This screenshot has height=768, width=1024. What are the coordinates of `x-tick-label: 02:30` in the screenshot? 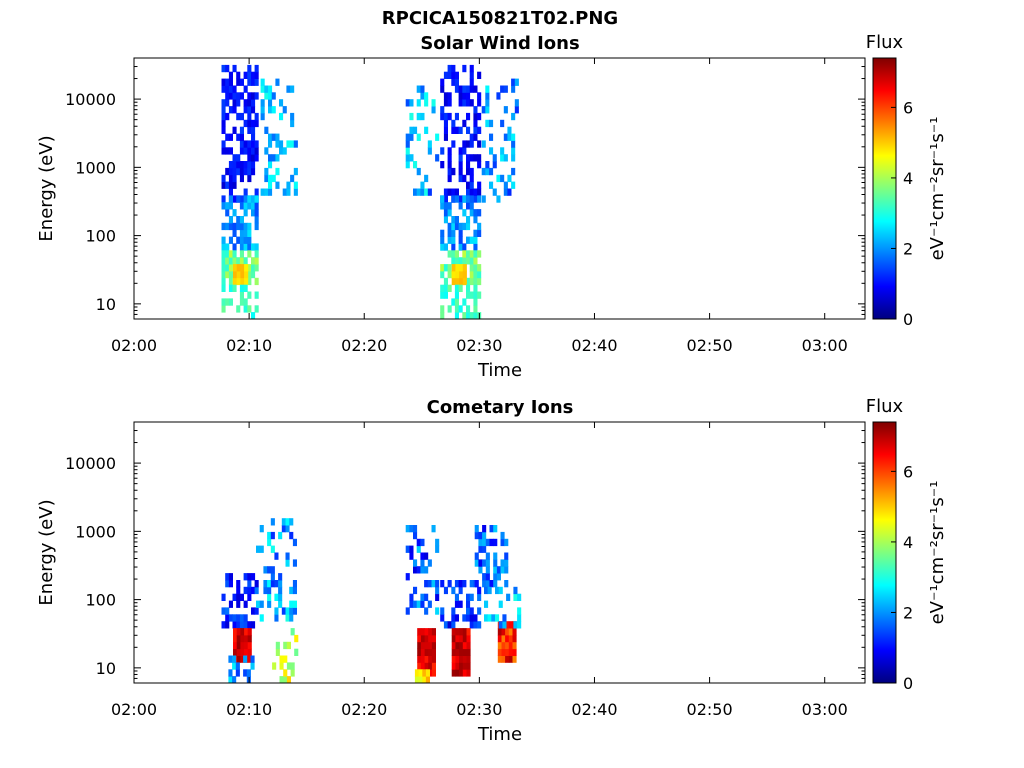 It's located at (479, 345).